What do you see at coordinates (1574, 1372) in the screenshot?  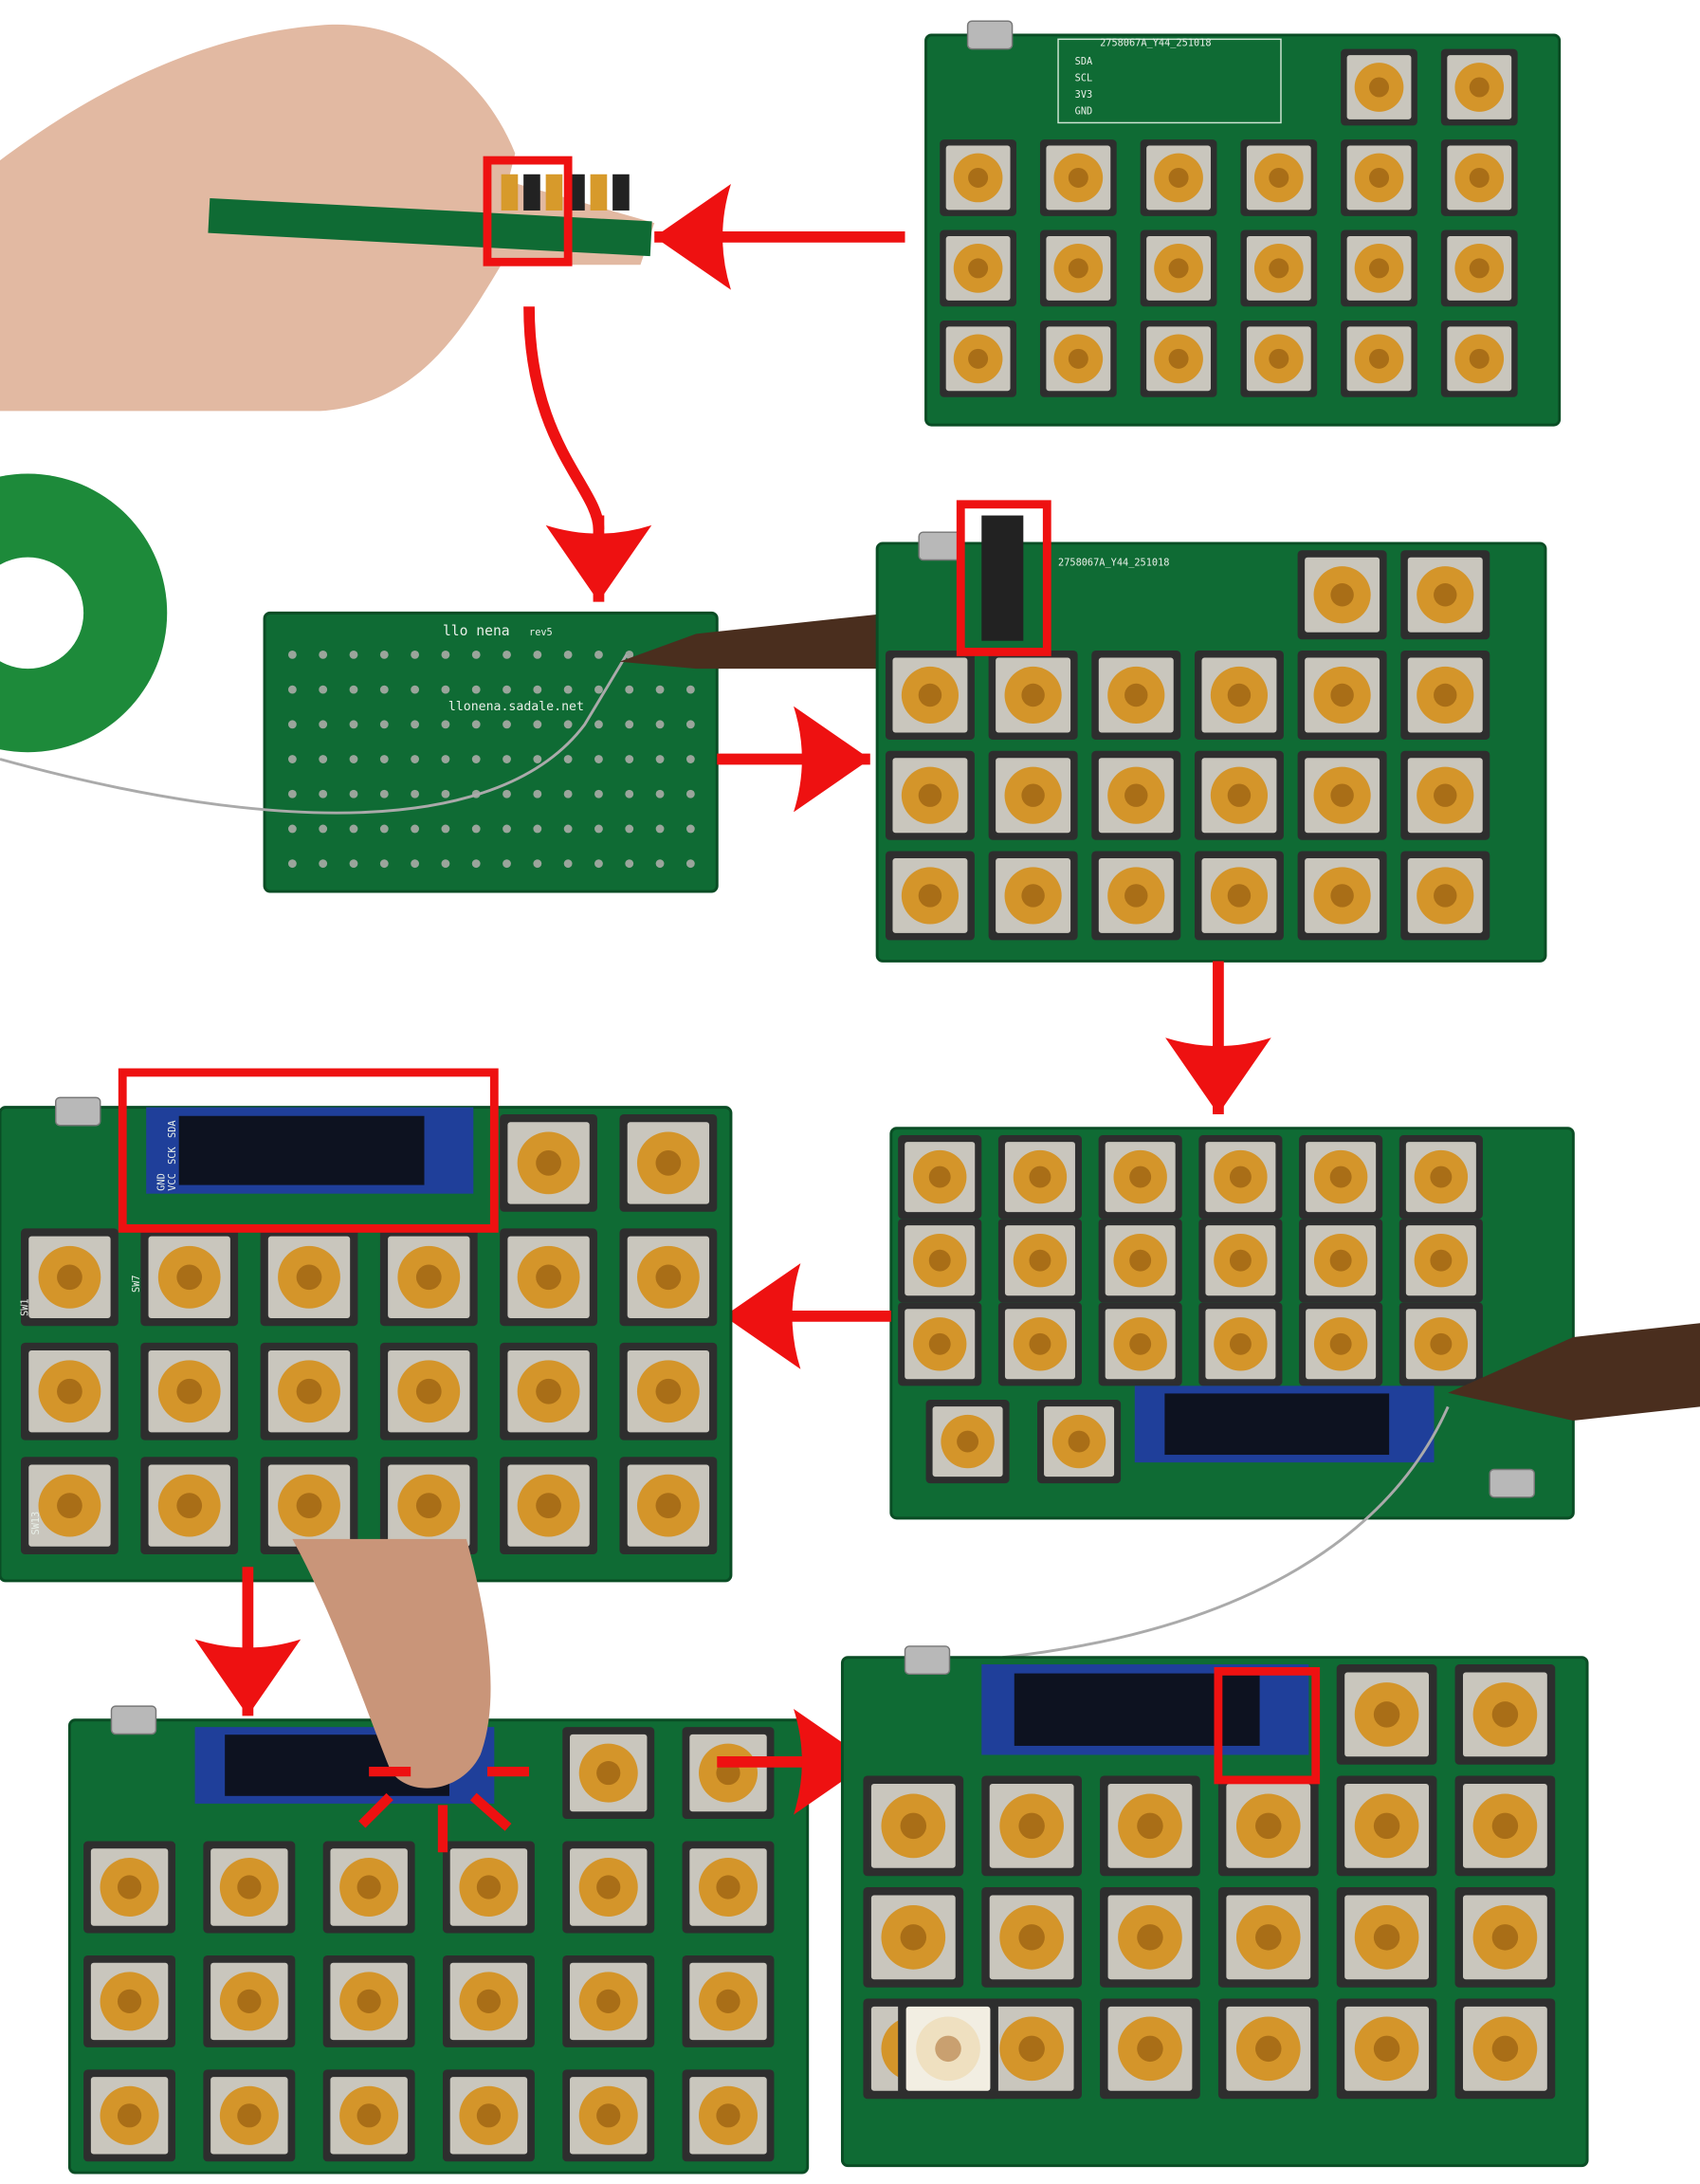 I see `soldering-iron` at bounding box center [1574, 1372].